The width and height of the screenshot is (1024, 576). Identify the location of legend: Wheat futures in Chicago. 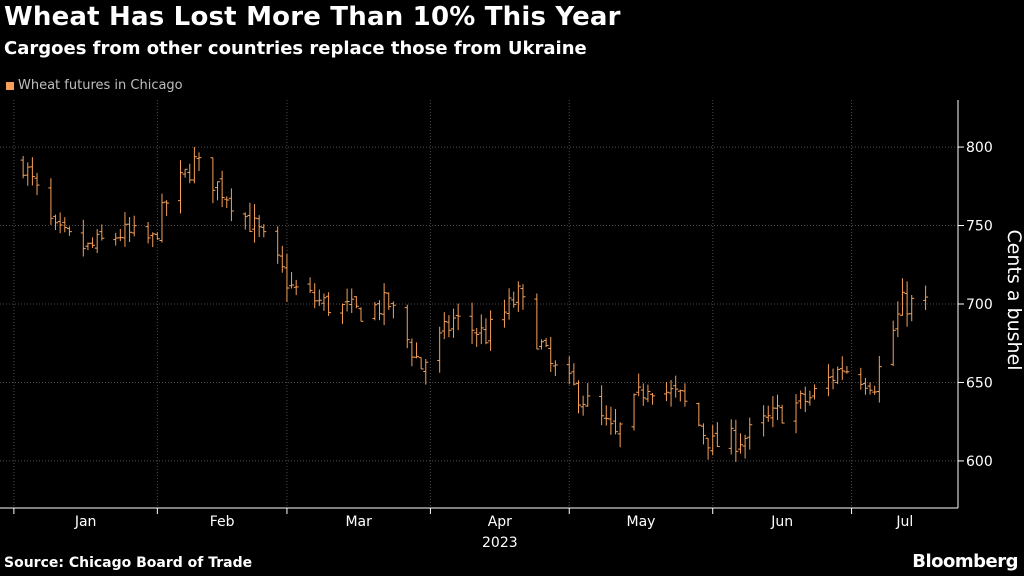
(94, 85).